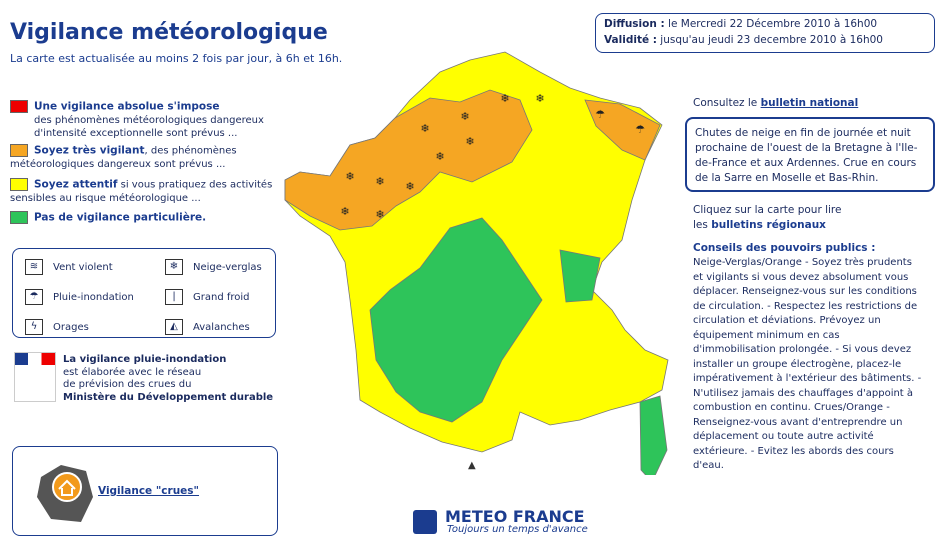 The width and height of the screenshot is (942, 537). I want to click on icon-item: ϟ Orages, so click(57, 327).